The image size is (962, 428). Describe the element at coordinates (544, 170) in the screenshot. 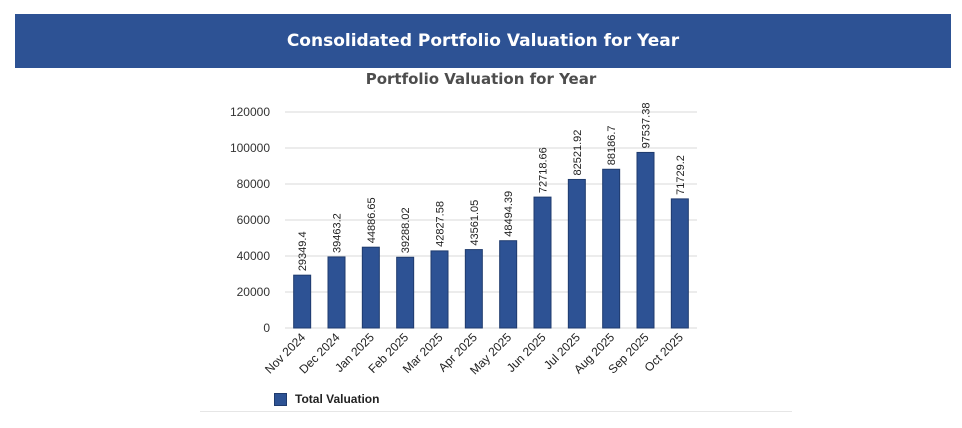

I see `data-label: 72718.66` at that location.